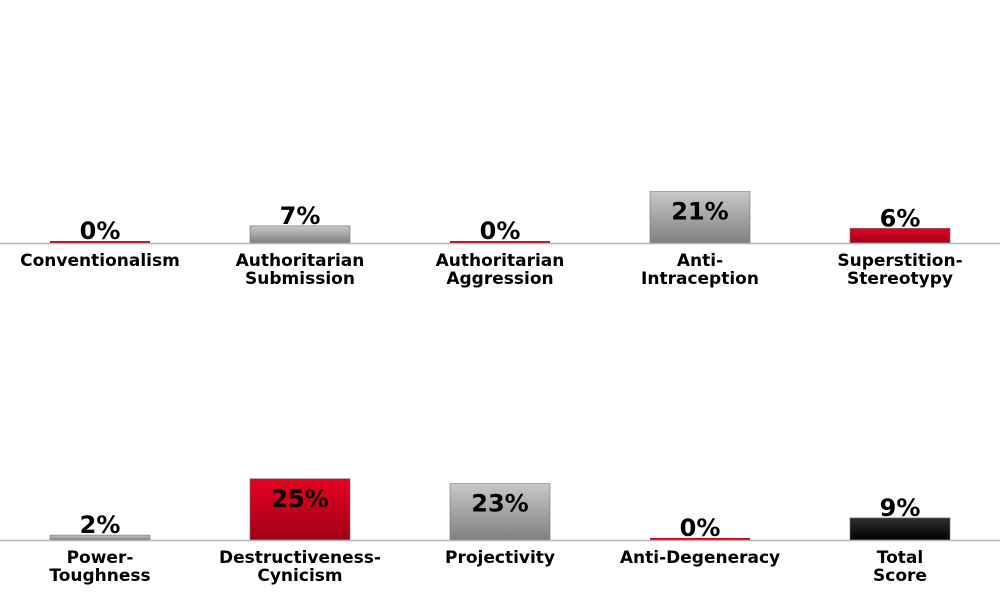 The width and height of the screenshot is (1000, 600). Describe the element at coordinates (900, 279) in the screenshot. I see `category-label: Stereotypy` at that location.